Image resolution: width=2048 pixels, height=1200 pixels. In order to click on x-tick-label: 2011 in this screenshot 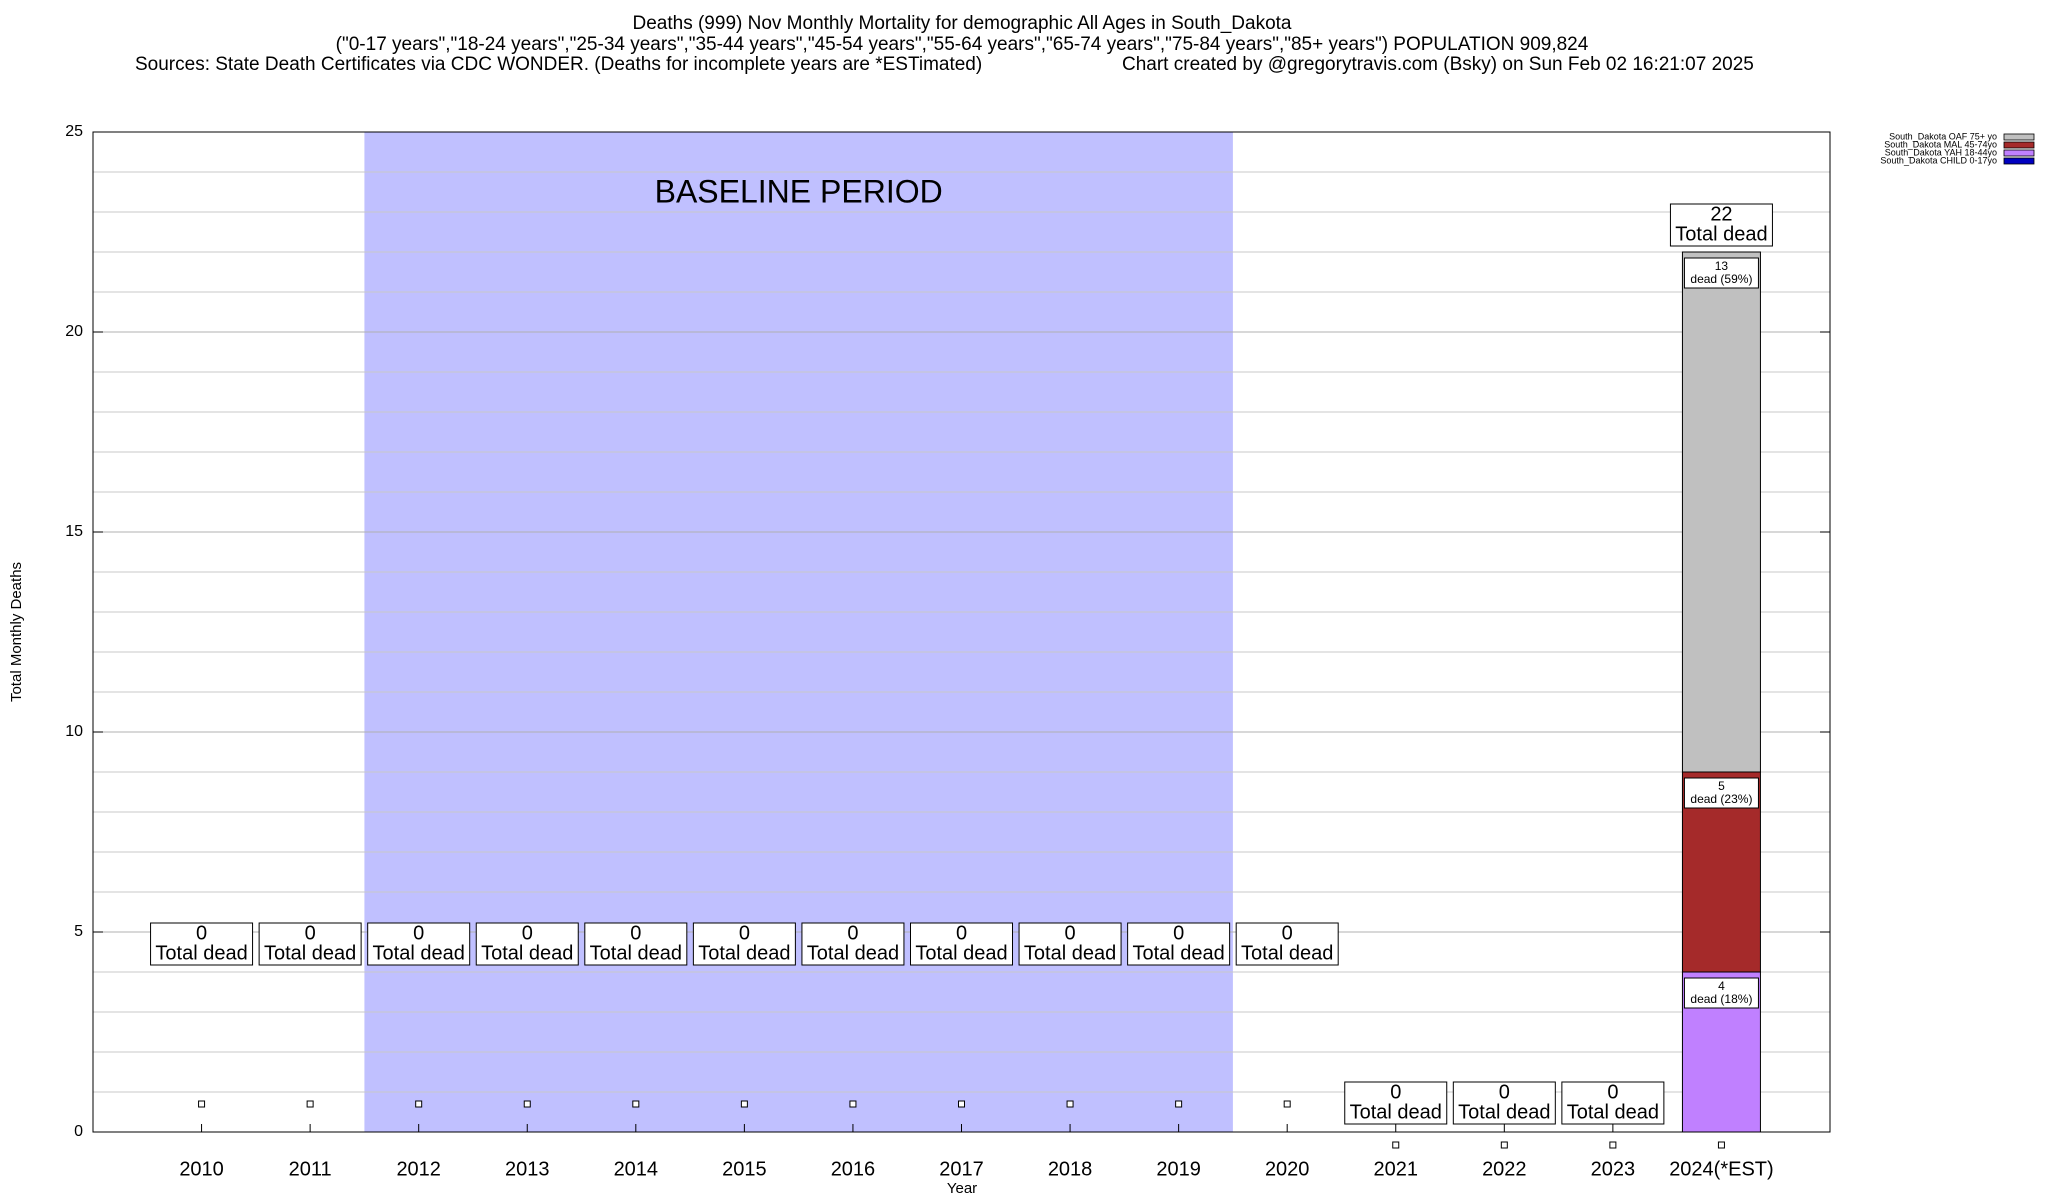, I will do `click(310, 1169)`.